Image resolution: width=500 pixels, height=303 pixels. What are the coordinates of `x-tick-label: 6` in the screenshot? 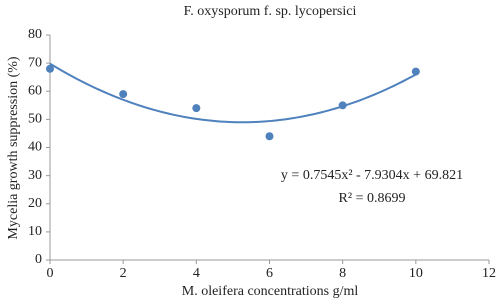 It's located at (269, 273).